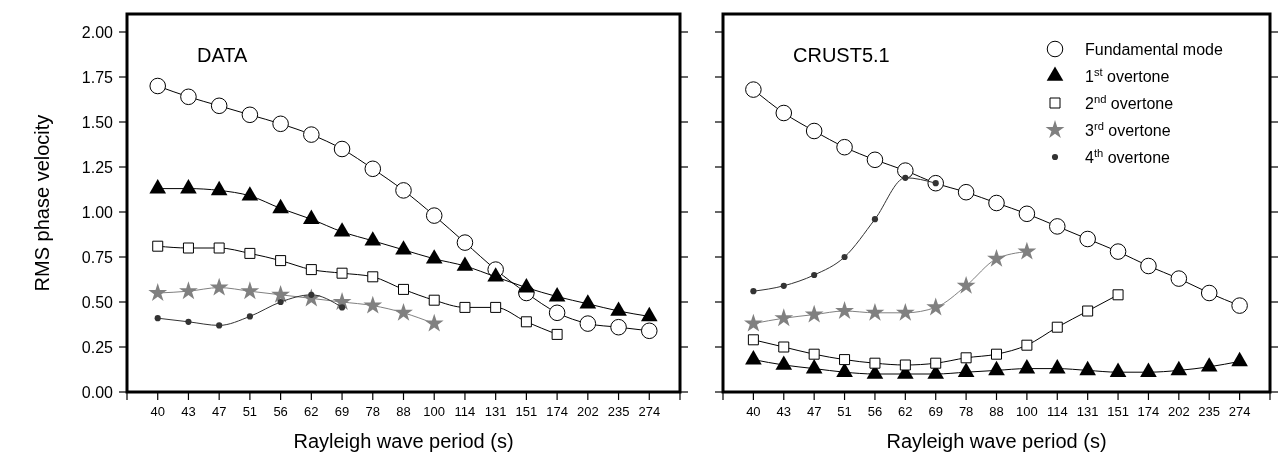  Describe the element at coordinates (649, 411) in the screenshot. I see `x-tick-label: 274` at that location.